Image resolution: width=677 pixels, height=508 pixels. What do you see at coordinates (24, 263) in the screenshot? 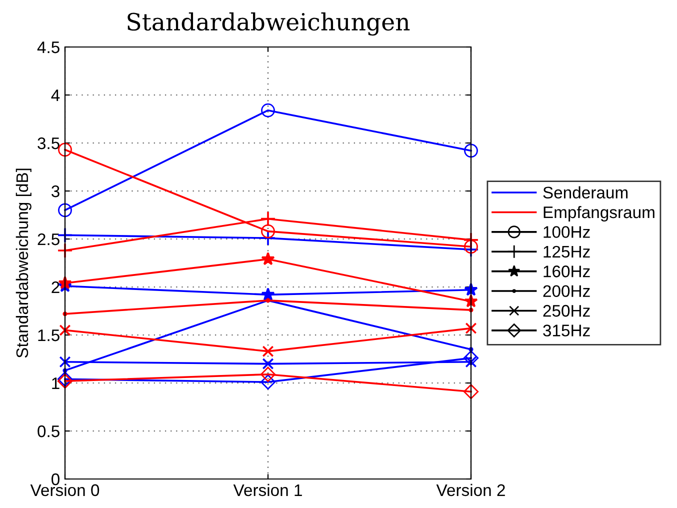
I see `y-axis-title: Standardabweichung [dB]` at bounding box center [24, 263].